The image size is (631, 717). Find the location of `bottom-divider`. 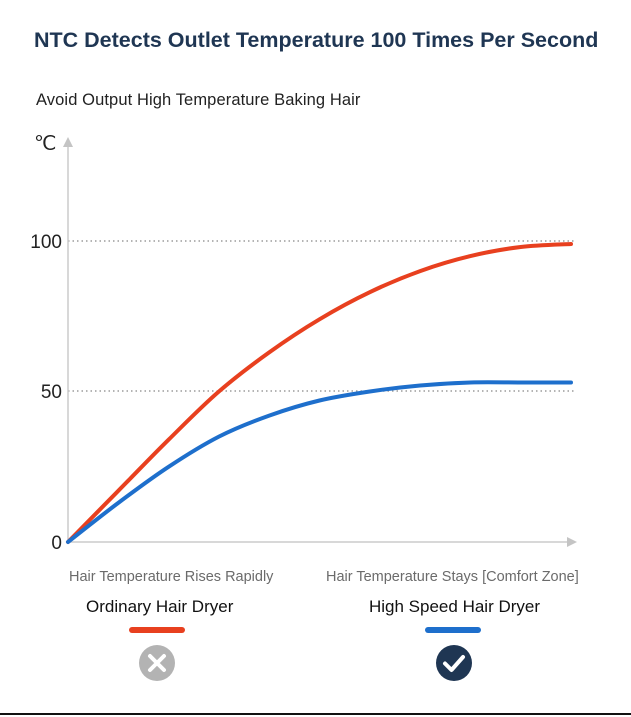

bottom-divider is located at coordinates (315, 714).